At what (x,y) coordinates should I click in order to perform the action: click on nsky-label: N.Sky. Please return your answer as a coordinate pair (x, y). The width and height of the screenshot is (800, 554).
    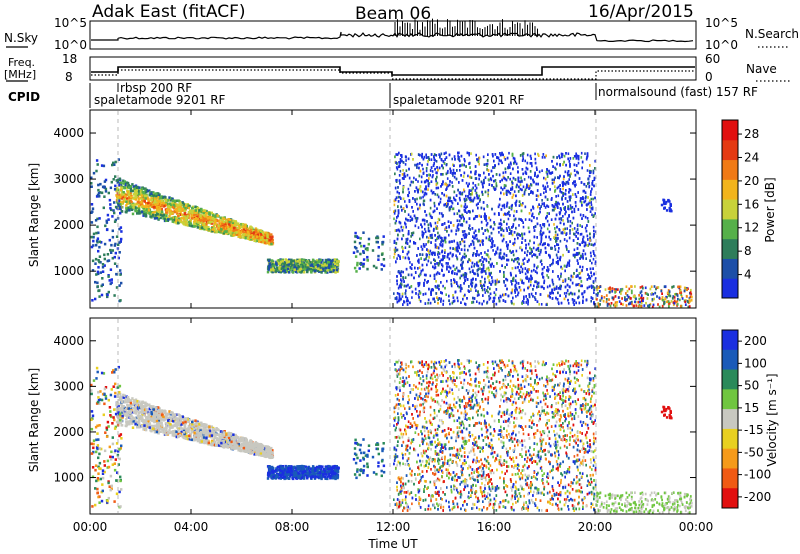
    Looking at the image, I should click on (21, 38).